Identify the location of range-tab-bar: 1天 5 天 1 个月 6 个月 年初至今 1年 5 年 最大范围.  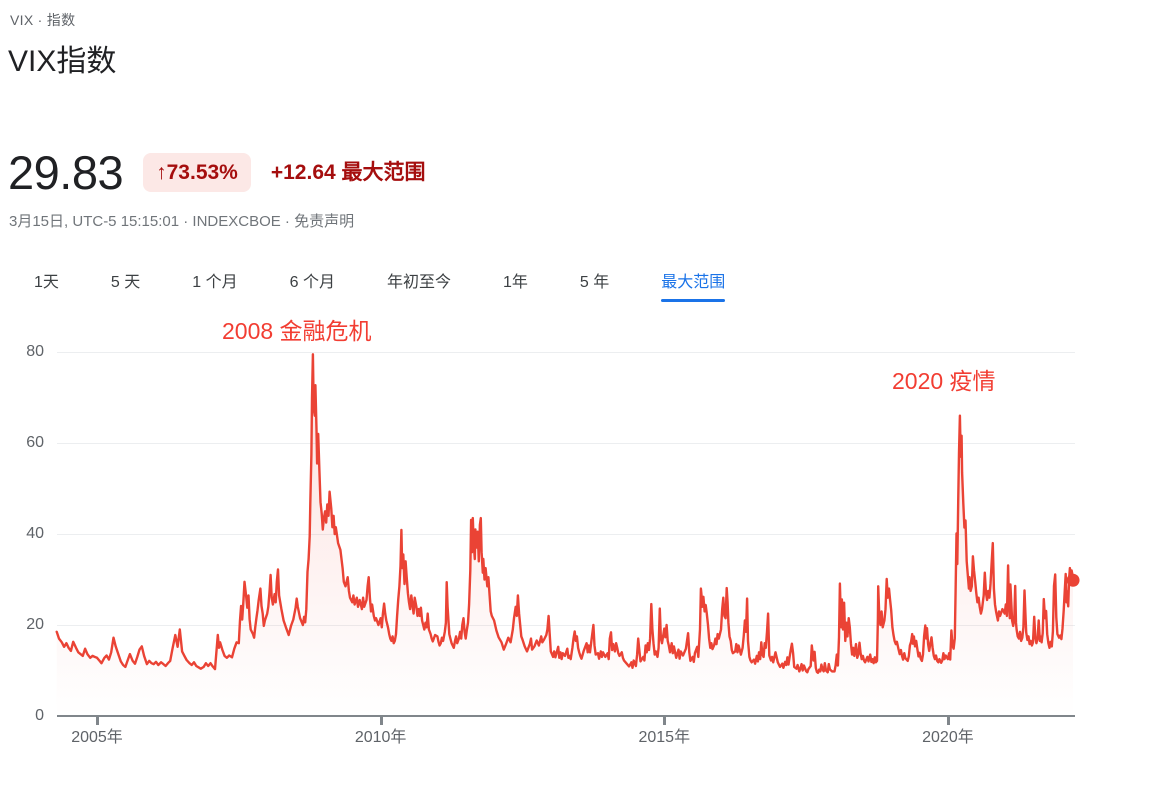
(380, 285).